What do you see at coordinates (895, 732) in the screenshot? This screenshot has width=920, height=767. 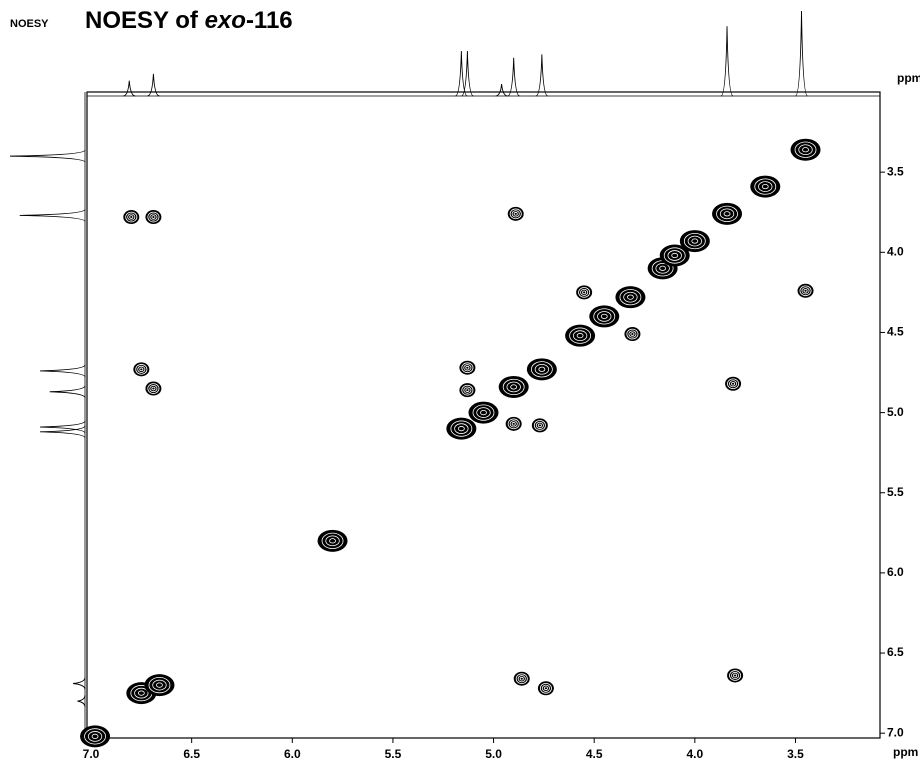 I see `y-tick-label: 7.0` at bounding box center [895, 732].